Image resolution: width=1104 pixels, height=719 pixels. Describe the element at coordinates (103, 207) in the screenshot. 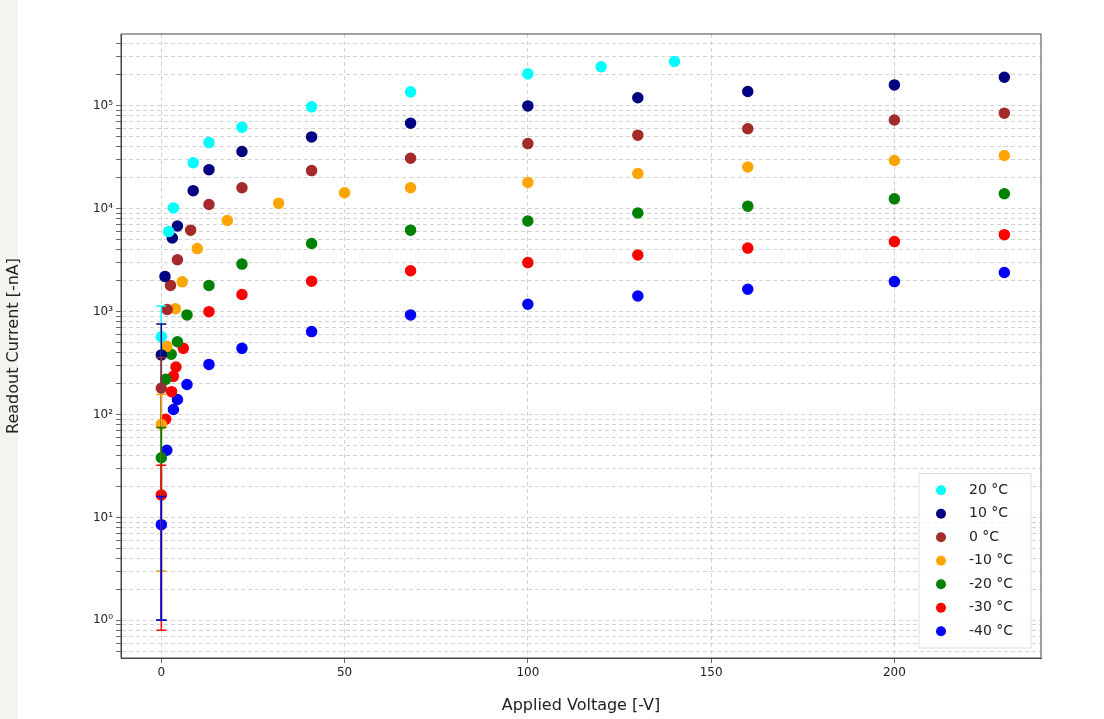

I see `y-tick-label: 10⁴` at that location.